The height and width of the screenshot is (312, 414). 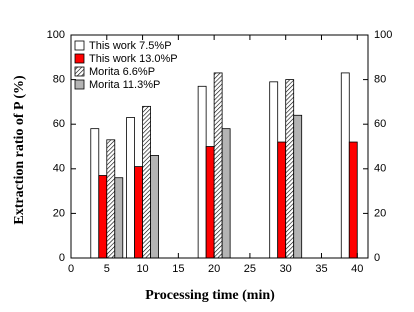 What do you see at coordinates (357, 269) in the screenshot?
I see `x-tick-label: 40` at bounding box center [357, 269].